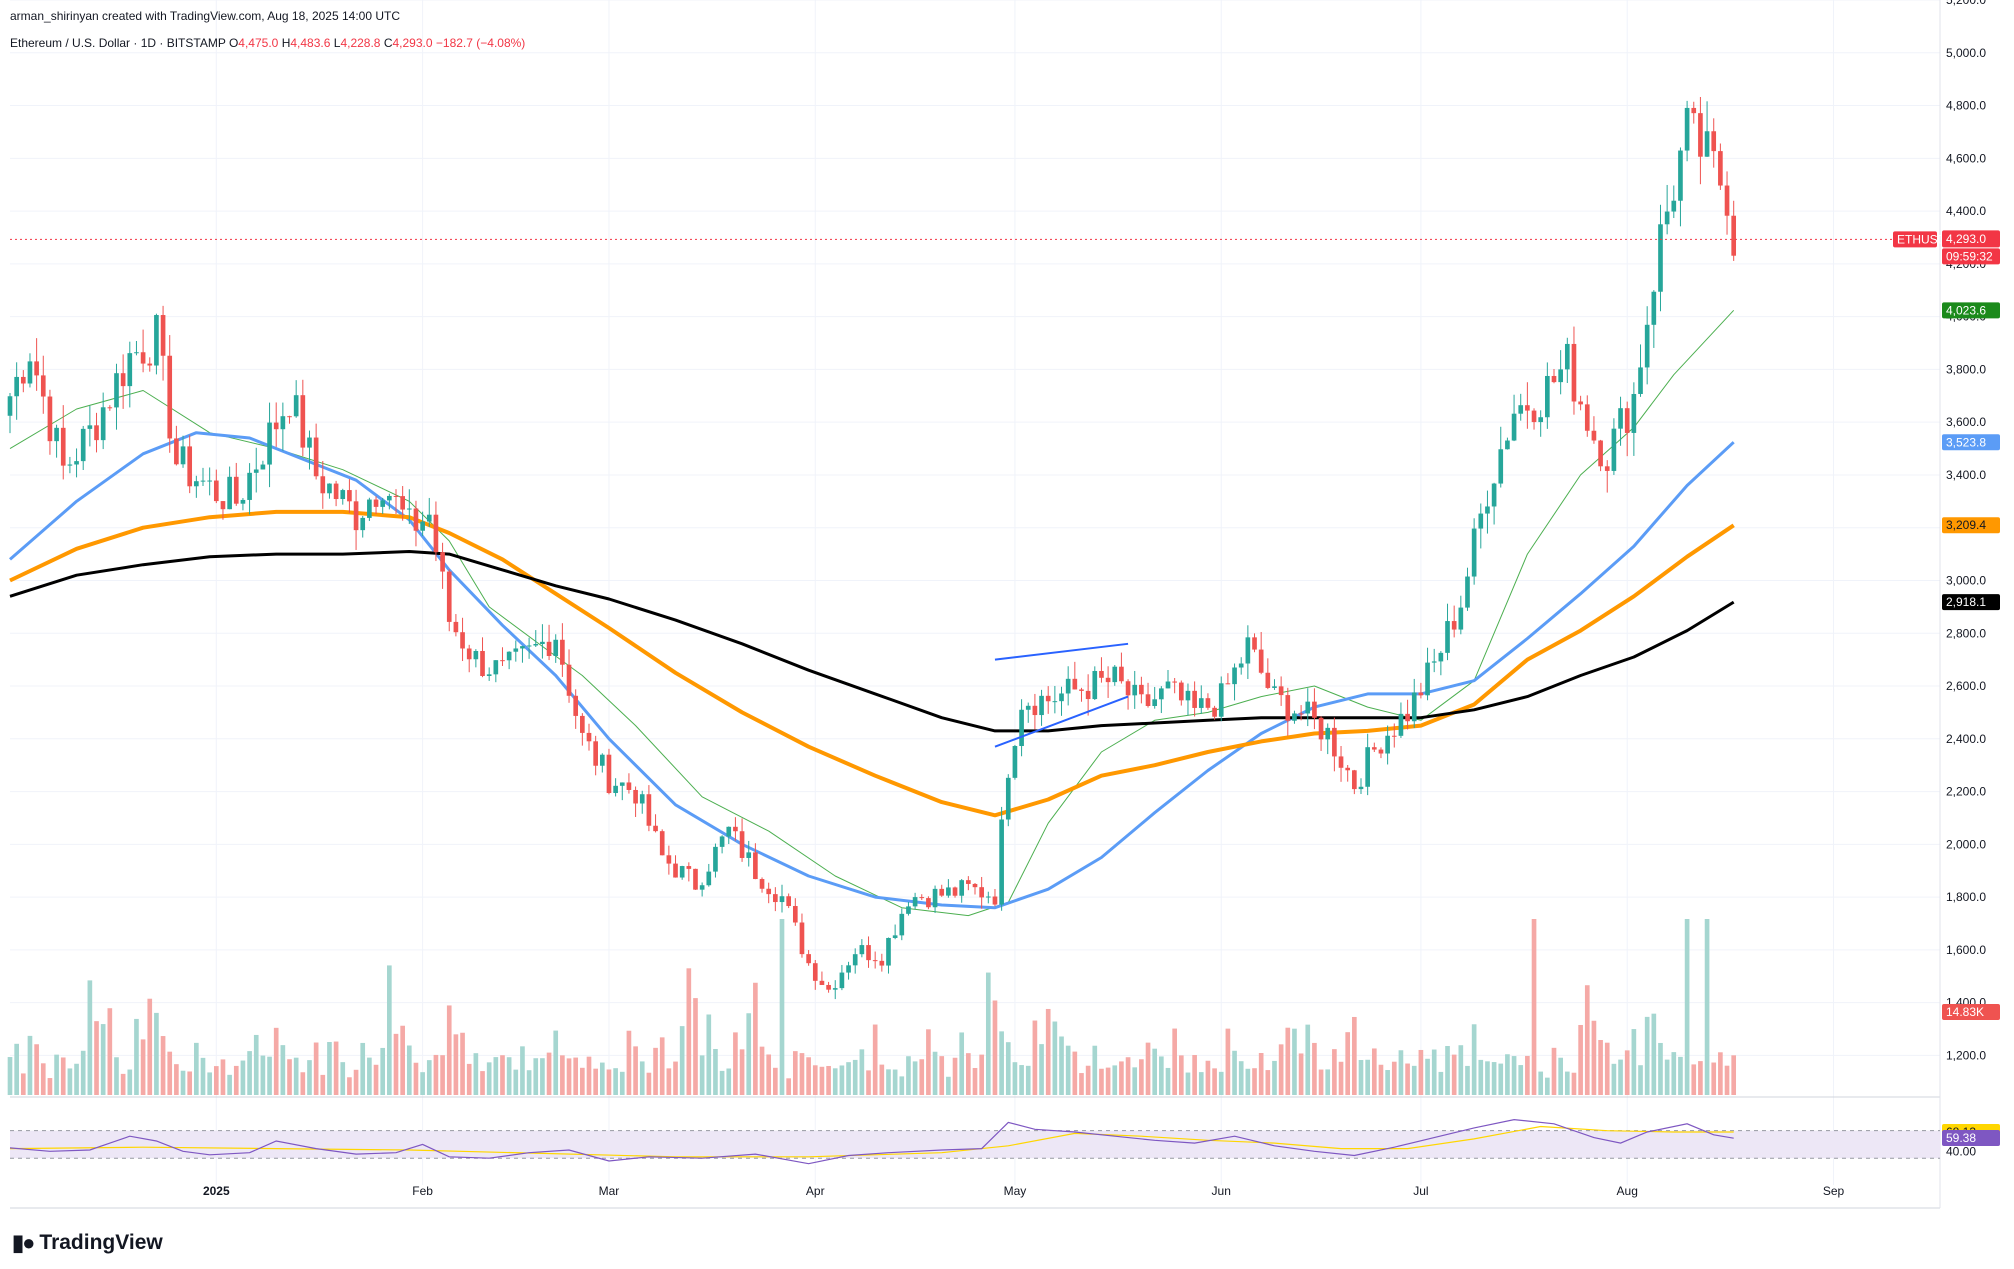 This screenshot has width=2014, height=1269. I want to click on rsi-pane, so click(974, 1141).